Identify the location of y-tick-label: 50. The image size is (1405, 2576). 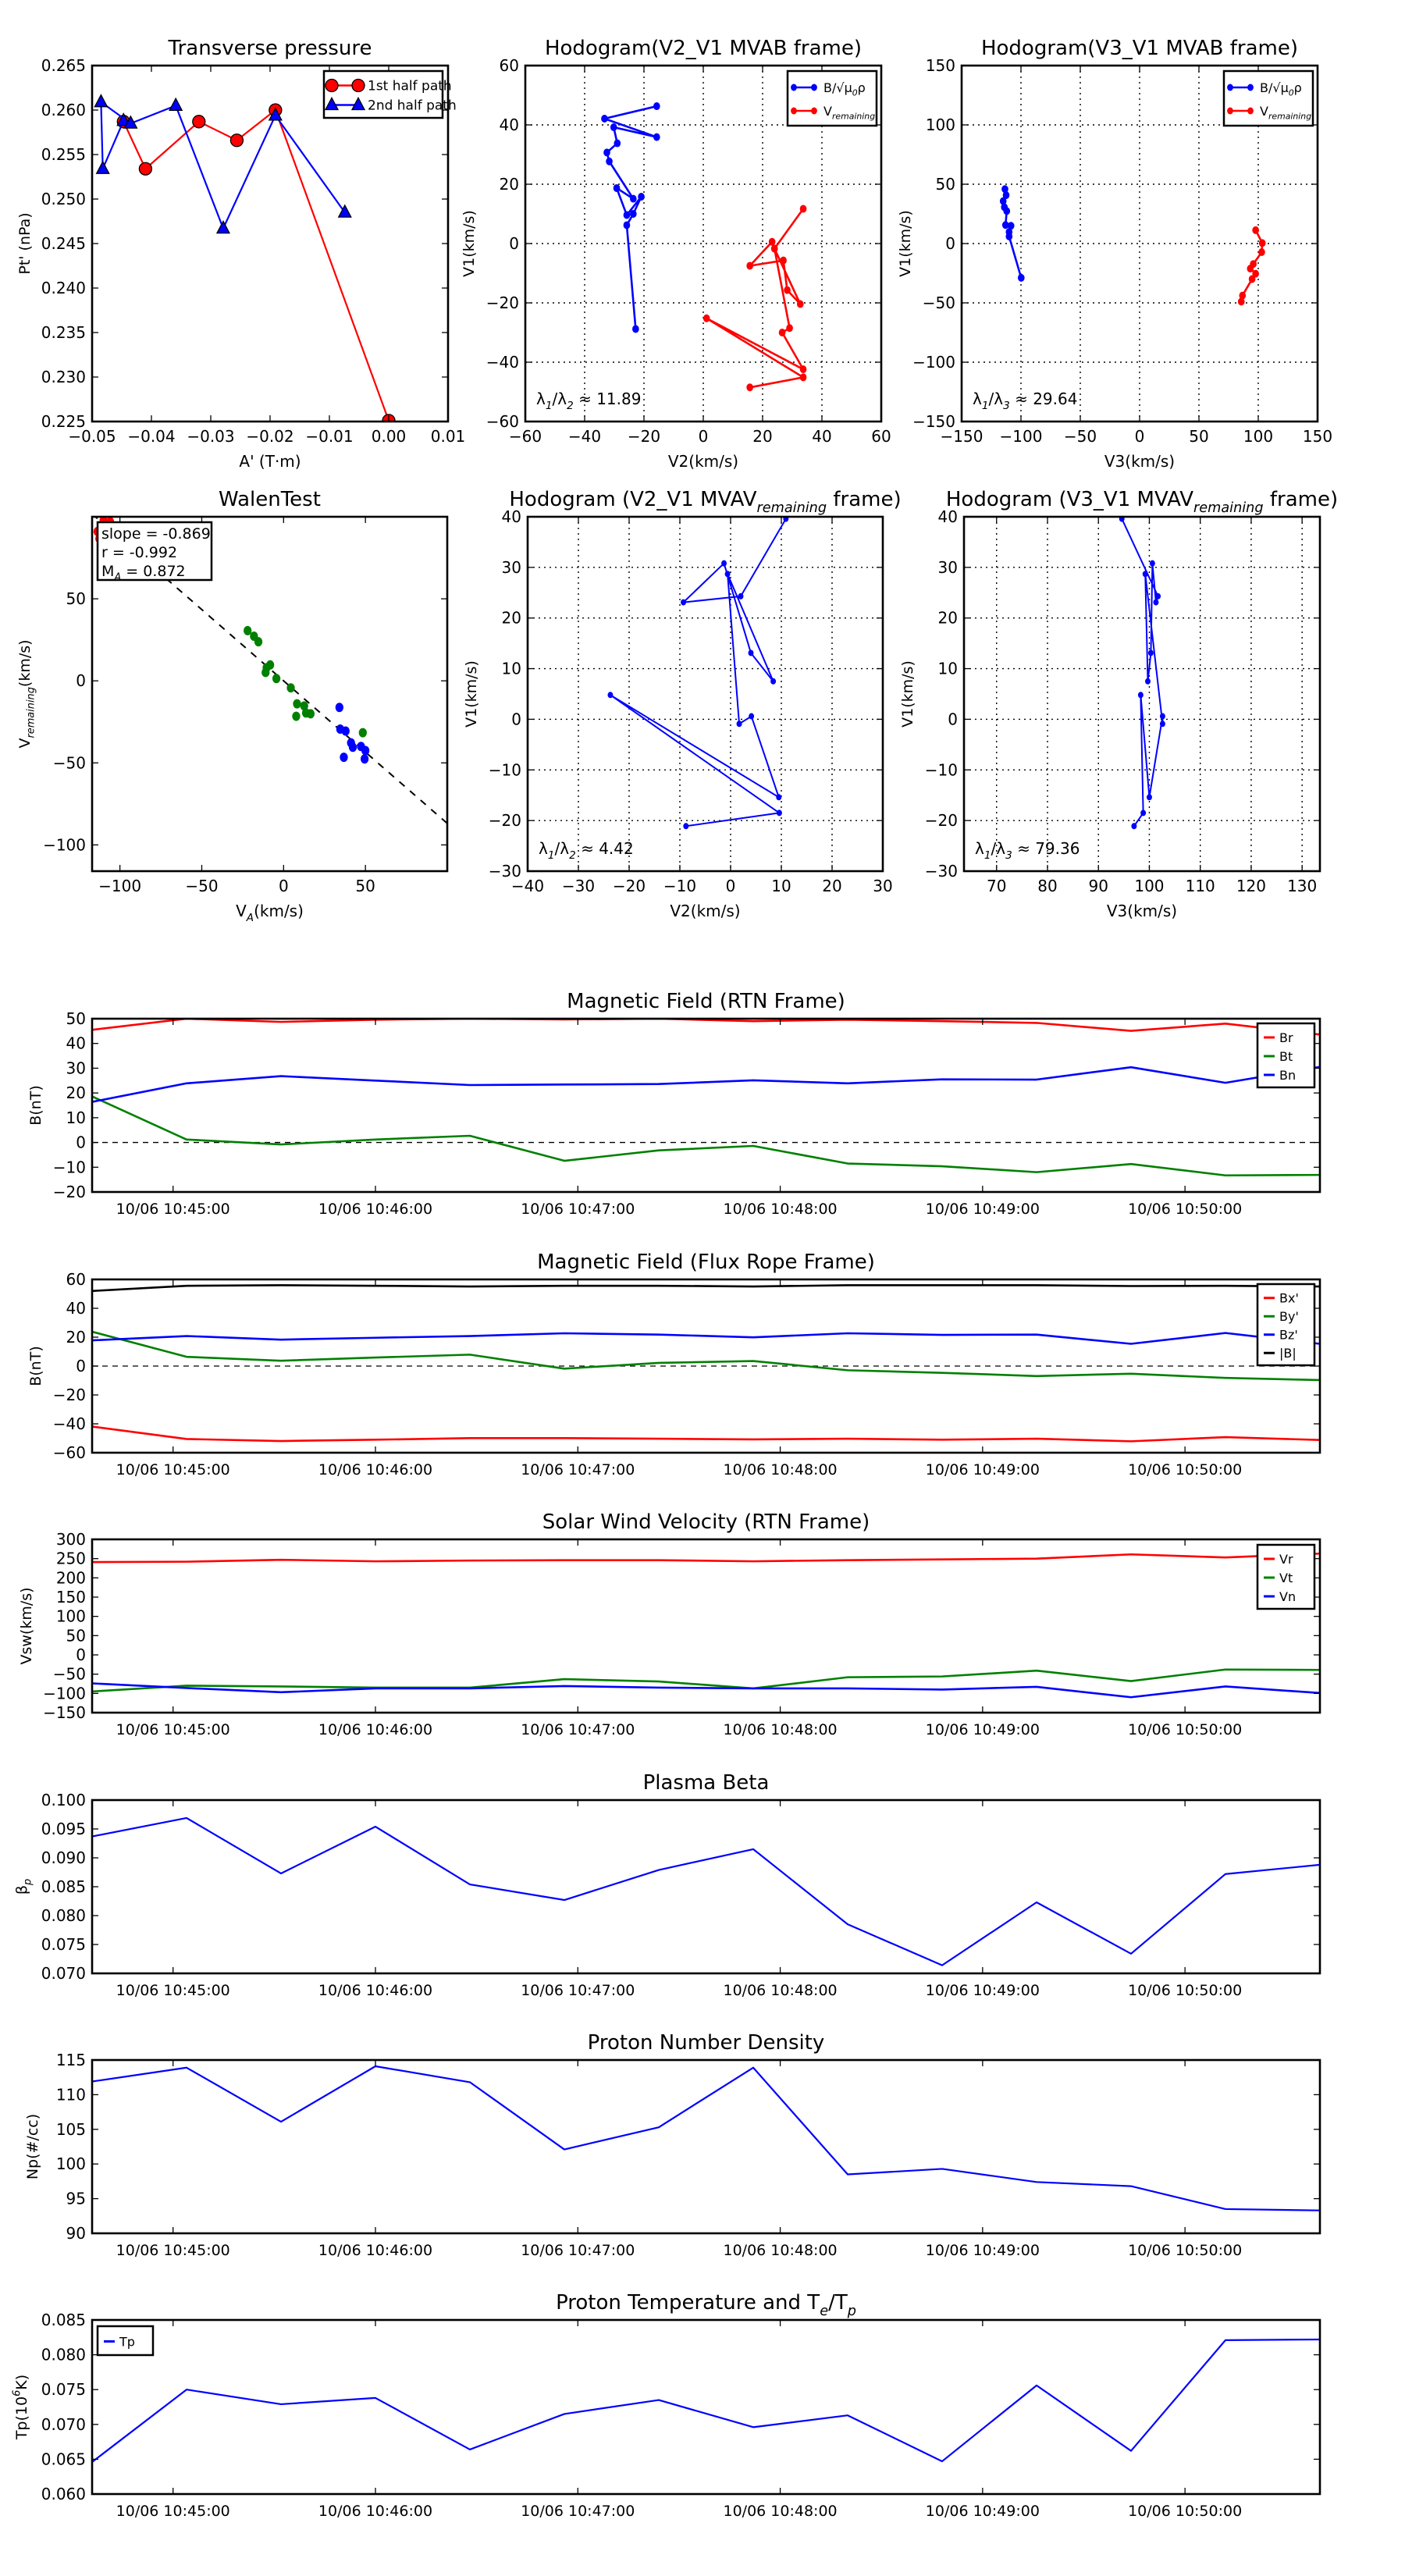
(76, 598).